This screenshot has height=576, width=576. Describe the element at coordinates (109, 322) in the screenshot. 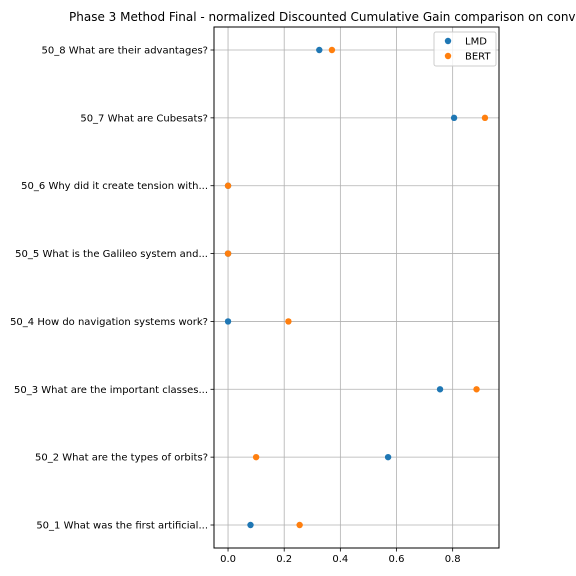

I see `y-tick-label: 50_4 How do navigation systems work?` at that location.